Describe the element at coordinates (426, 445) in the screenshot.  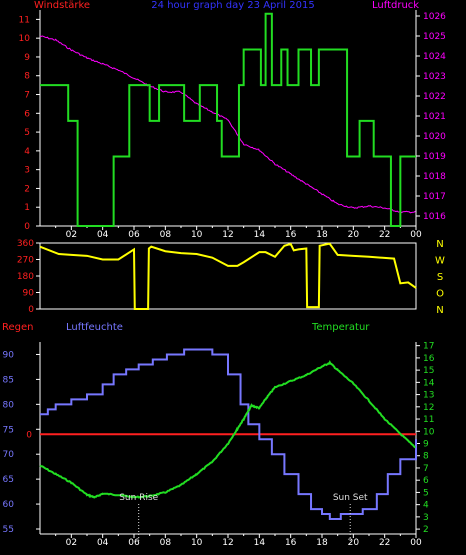
I see `temperature-tick-label: 9` at that location.